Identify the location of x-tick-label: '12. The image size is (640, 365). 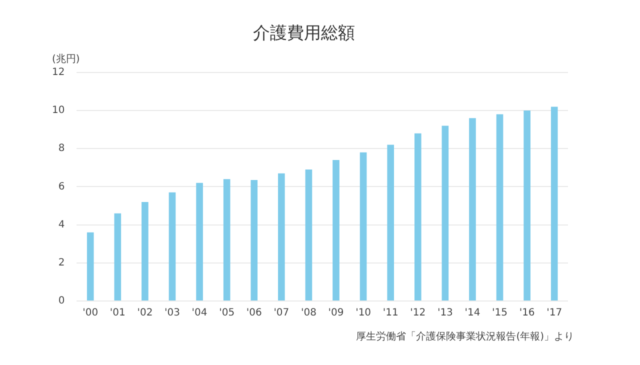
(418, 313).